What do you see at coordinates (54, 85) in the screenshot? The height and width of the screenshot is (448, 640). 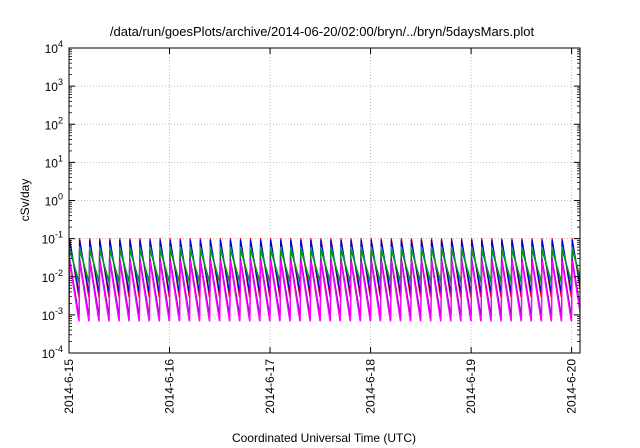 I see `y-tick-label: 10³` at bounding box center [54, 85].